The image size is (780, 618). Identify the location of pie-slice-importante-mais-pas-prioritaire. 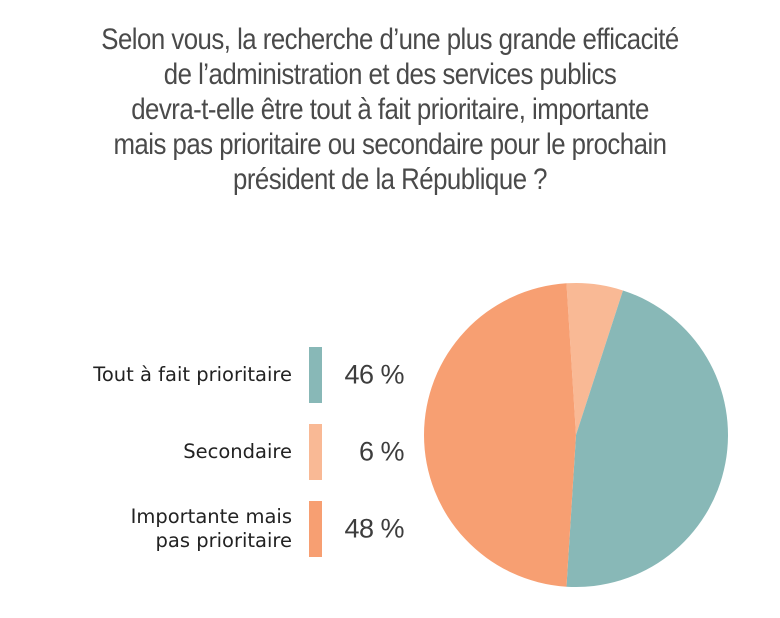
(500, 435).